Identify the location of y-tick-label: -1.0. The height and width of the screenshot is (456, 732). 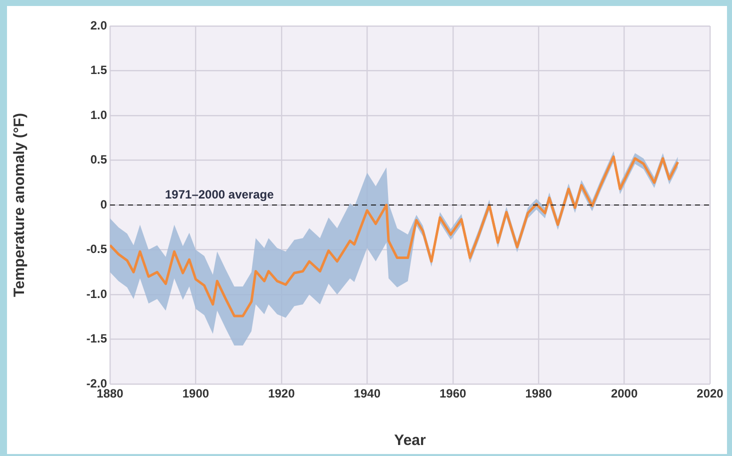
(97, 293).